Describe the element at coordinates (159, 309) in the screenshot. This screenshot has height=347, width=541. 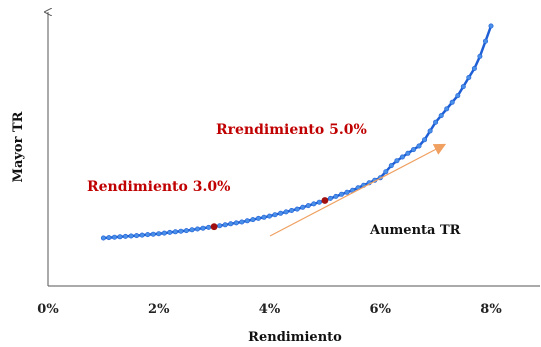
I see `x-tick-label-1: 2%` at that location.